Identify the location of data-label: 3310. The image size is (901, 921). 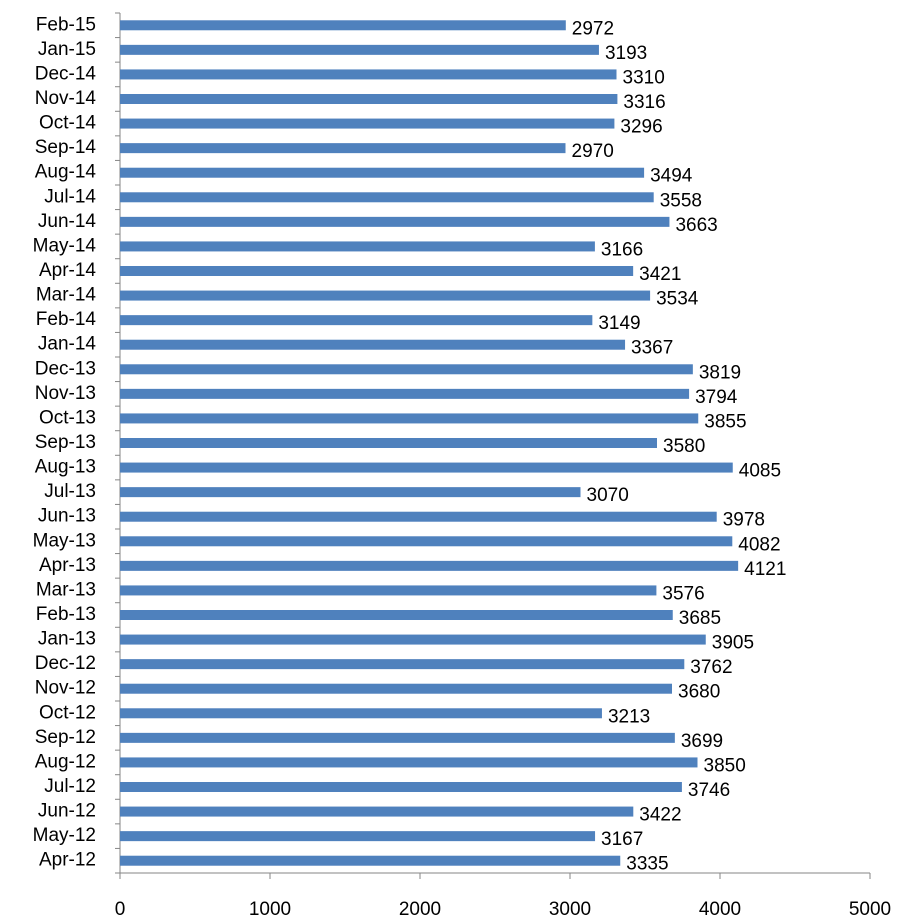
(644, 77).